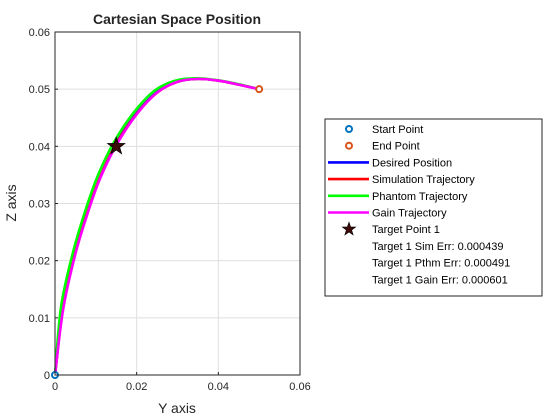 This screenshot has height=420, width=560. What do you see at coordinates (136, 387) in the screenshot?
I see `x-tick-label: 0.02` at bounding box center [136, 387].